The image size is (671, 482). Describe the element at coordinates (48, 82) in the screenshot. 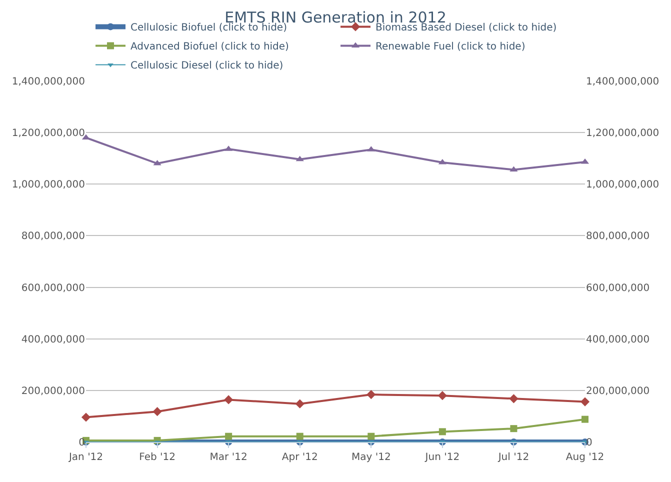

I see `y-tick-label: 1,400,000,000` at that location.